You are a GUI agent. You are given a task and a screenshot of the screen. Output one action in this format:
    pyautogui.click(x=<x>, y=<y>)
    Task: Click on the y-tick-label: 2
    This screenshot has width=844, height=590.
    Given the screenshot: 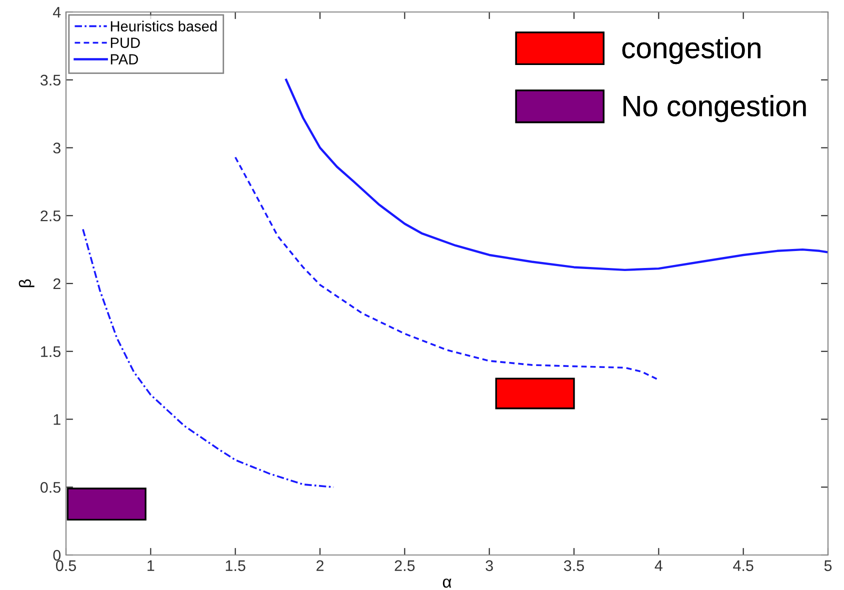 What is the action you would take?
    pyautogui.click(x=56, y=284)
    